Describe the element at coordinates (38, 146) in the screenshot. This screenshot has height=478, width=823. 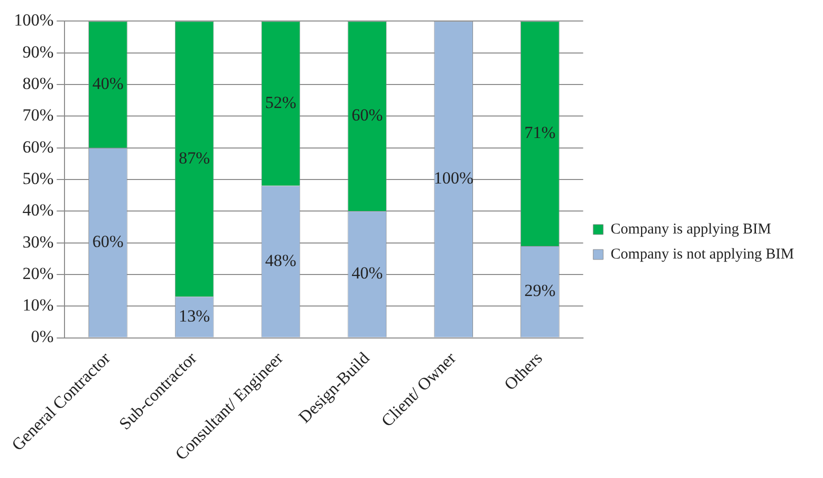
I see `y-tick-label: 60%` at that location.